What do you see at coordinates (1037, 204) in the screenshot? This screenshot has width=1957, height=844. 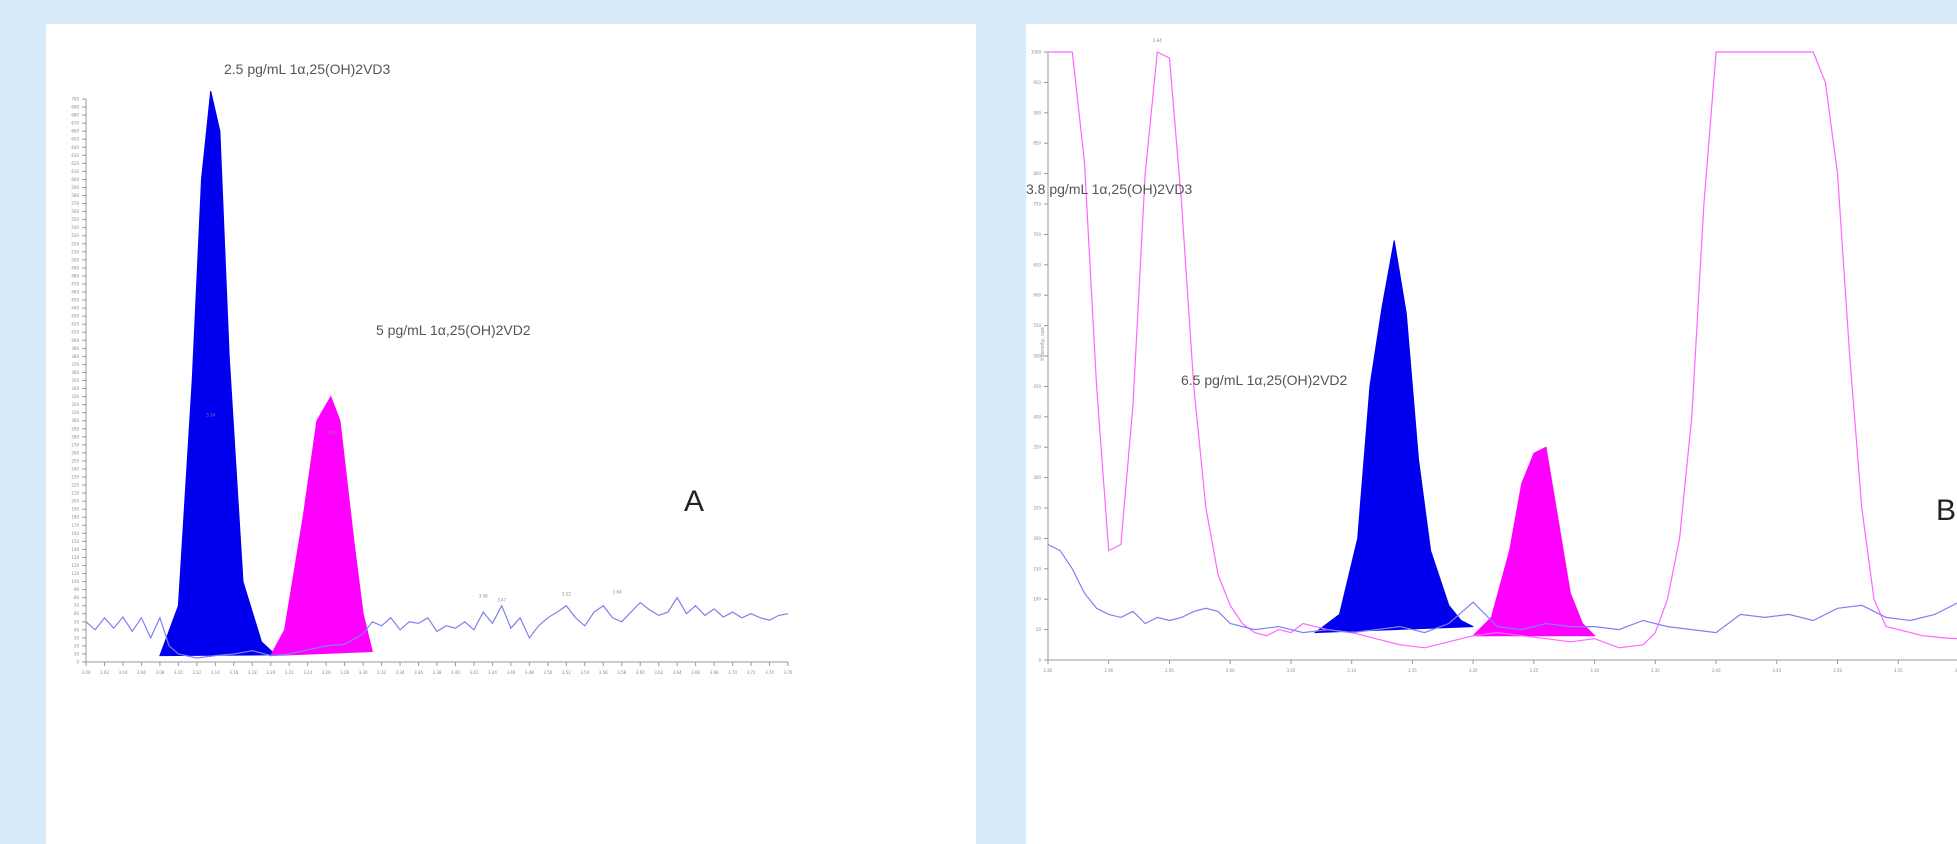 I see `y-tick-label: 750` at bounding box center [1037, 204].